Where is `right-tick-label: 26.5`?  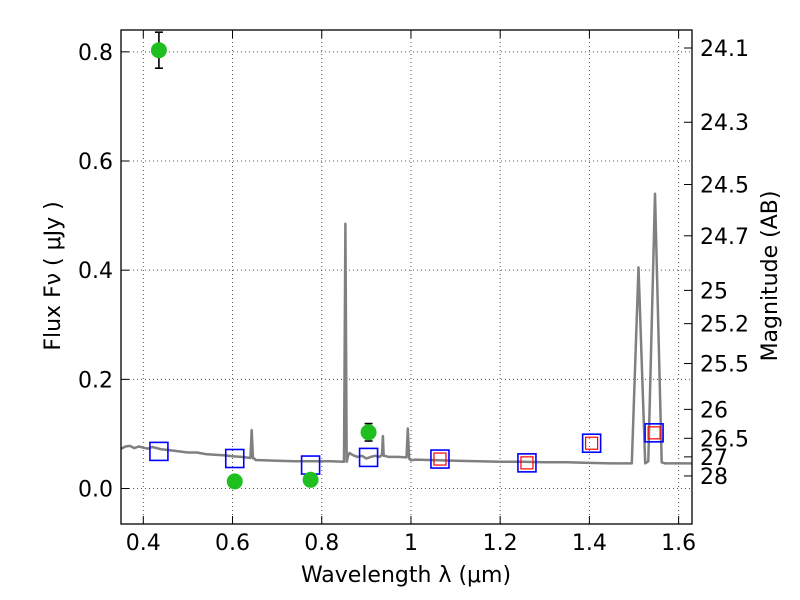 right-tick-label: 26.5 is located at coordinates (724, 439).